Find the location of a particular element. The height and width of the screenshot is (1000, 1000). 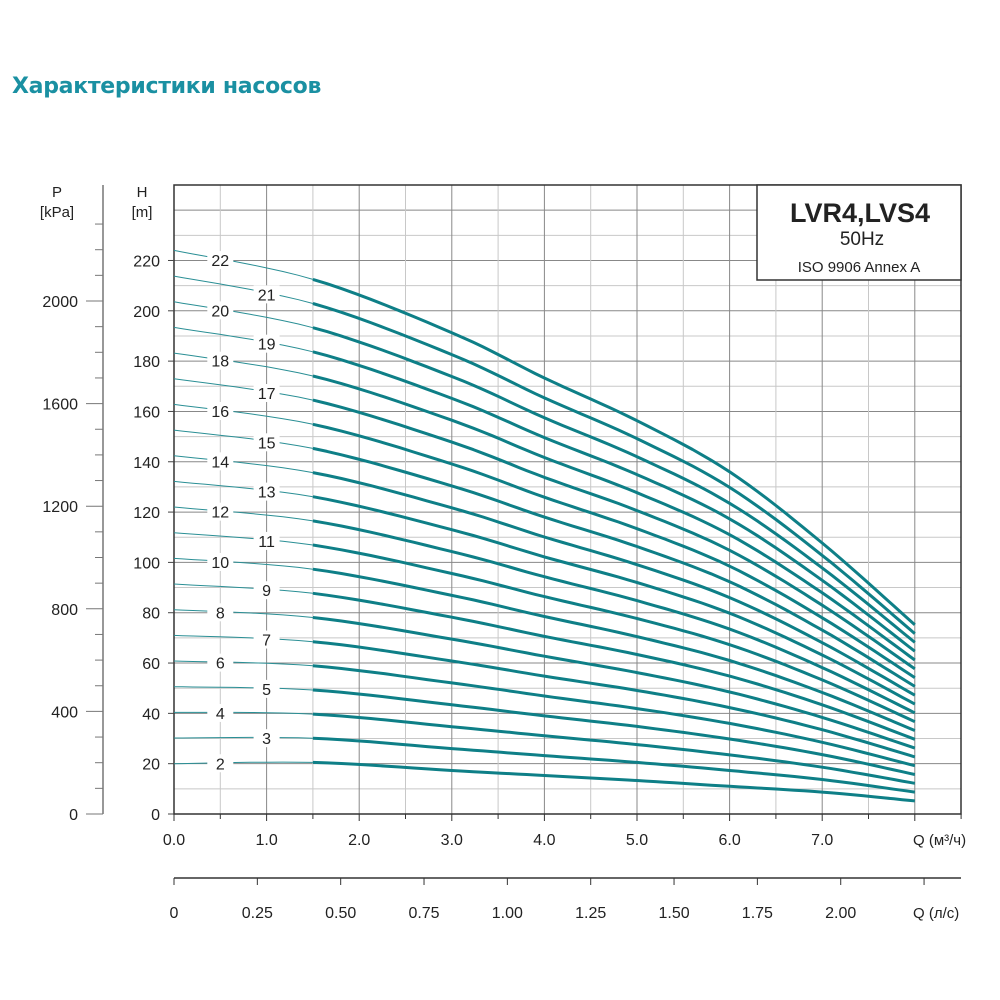

curve-22-stages-thin is located at coordinates (243, 264).